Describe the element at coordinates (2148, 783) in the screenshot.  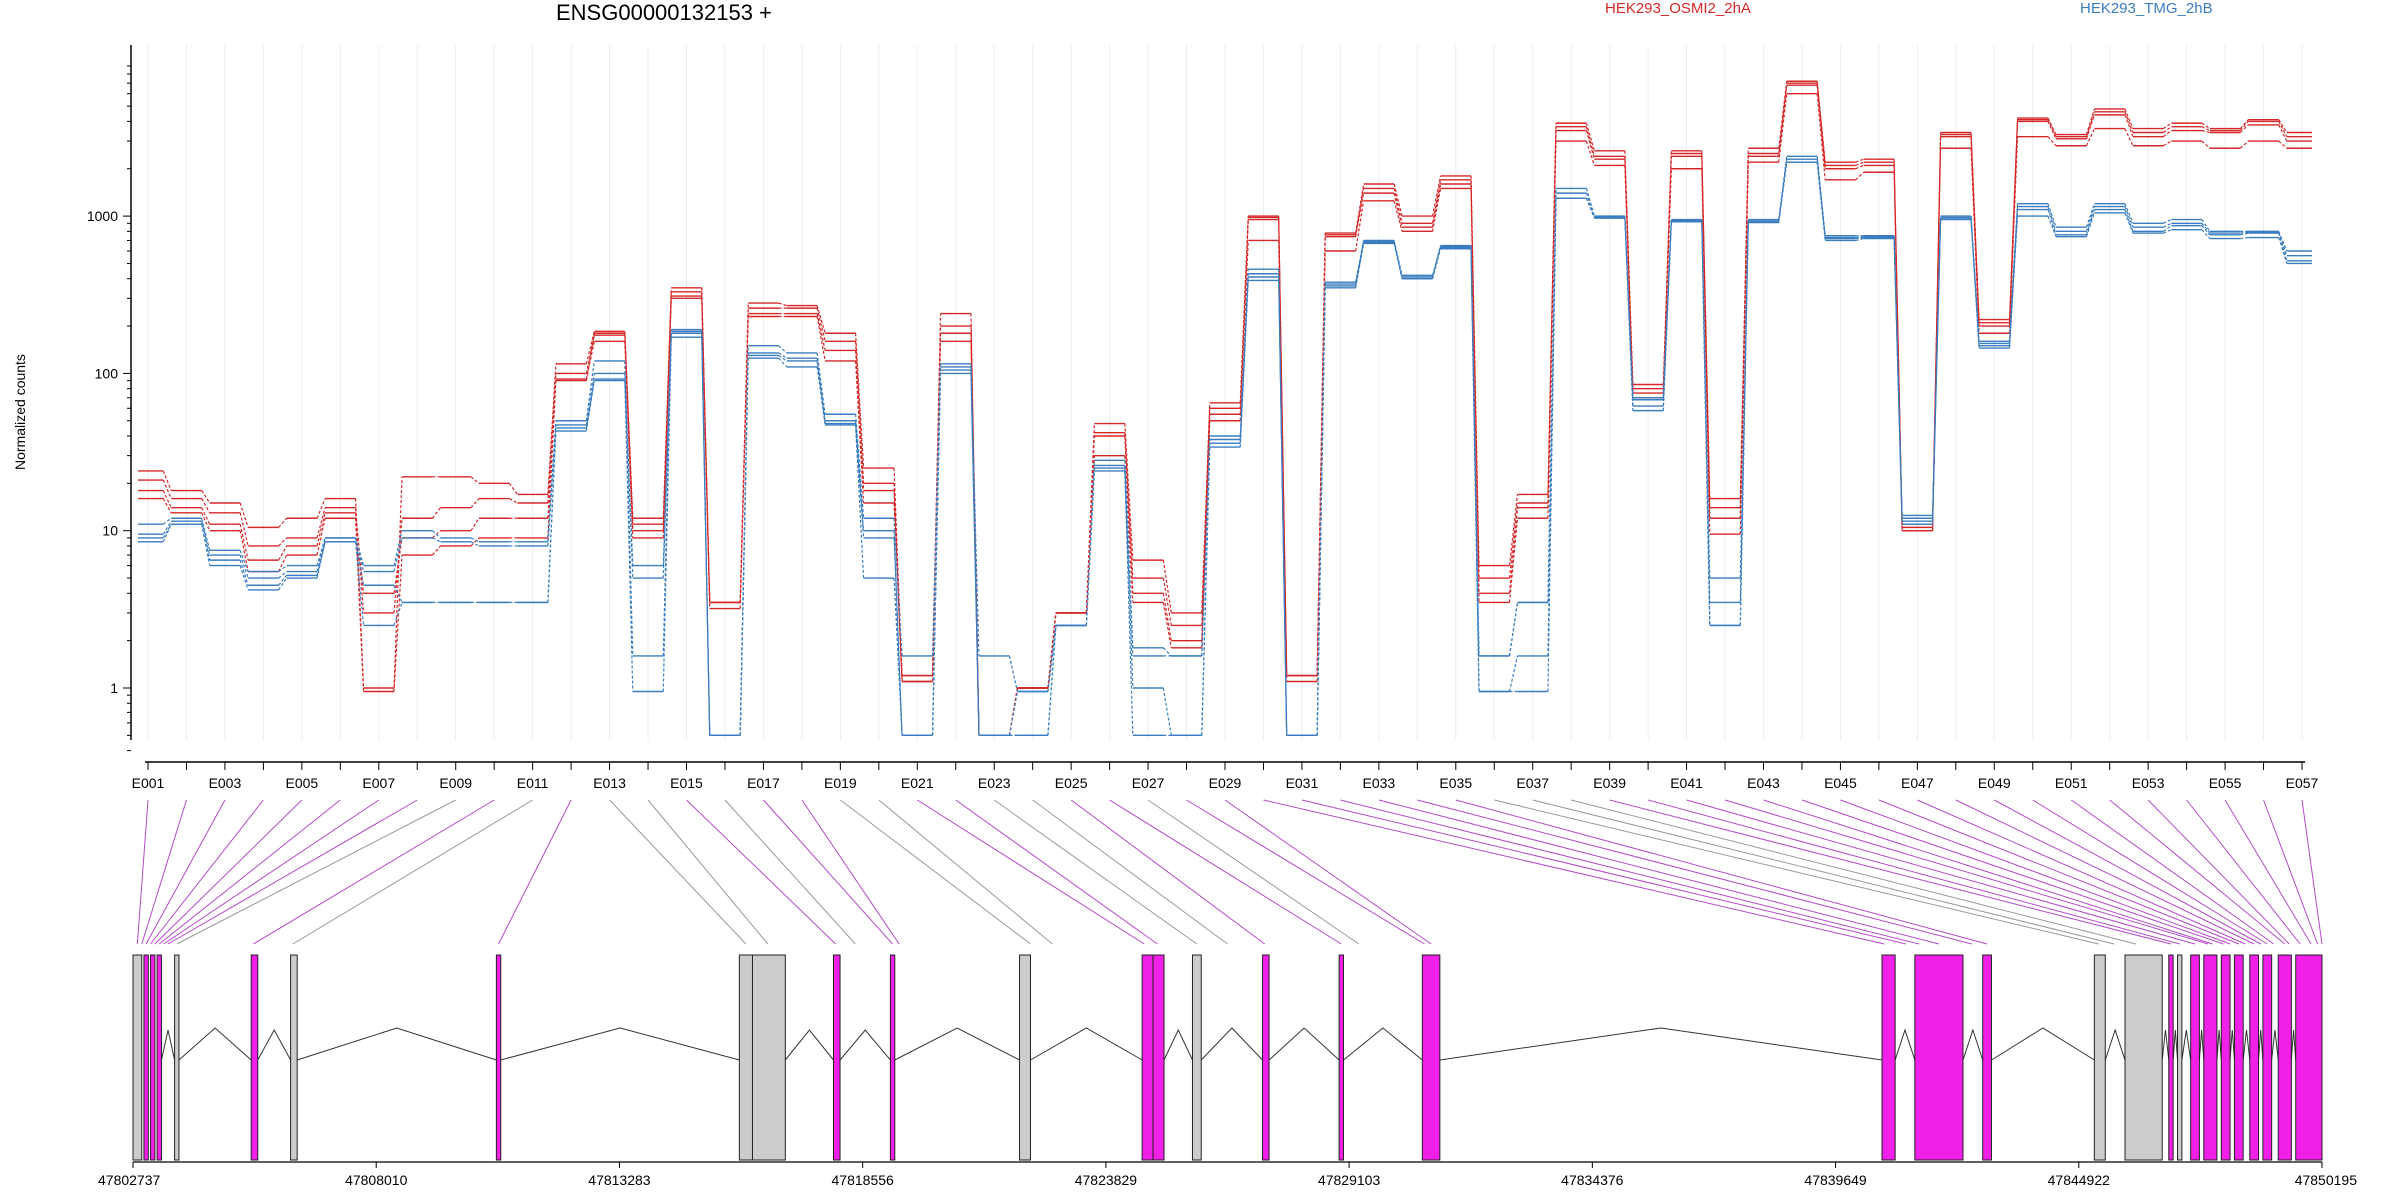
I see `x-tick-label: E053` at that location.